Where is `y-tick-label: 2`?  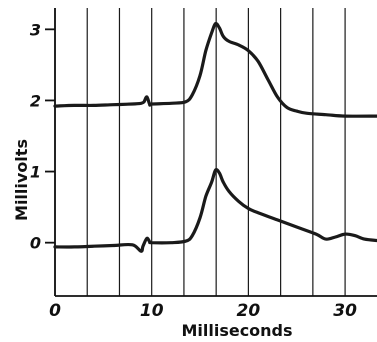
y-tick-label: 2 is located at coordinates (35, 100).